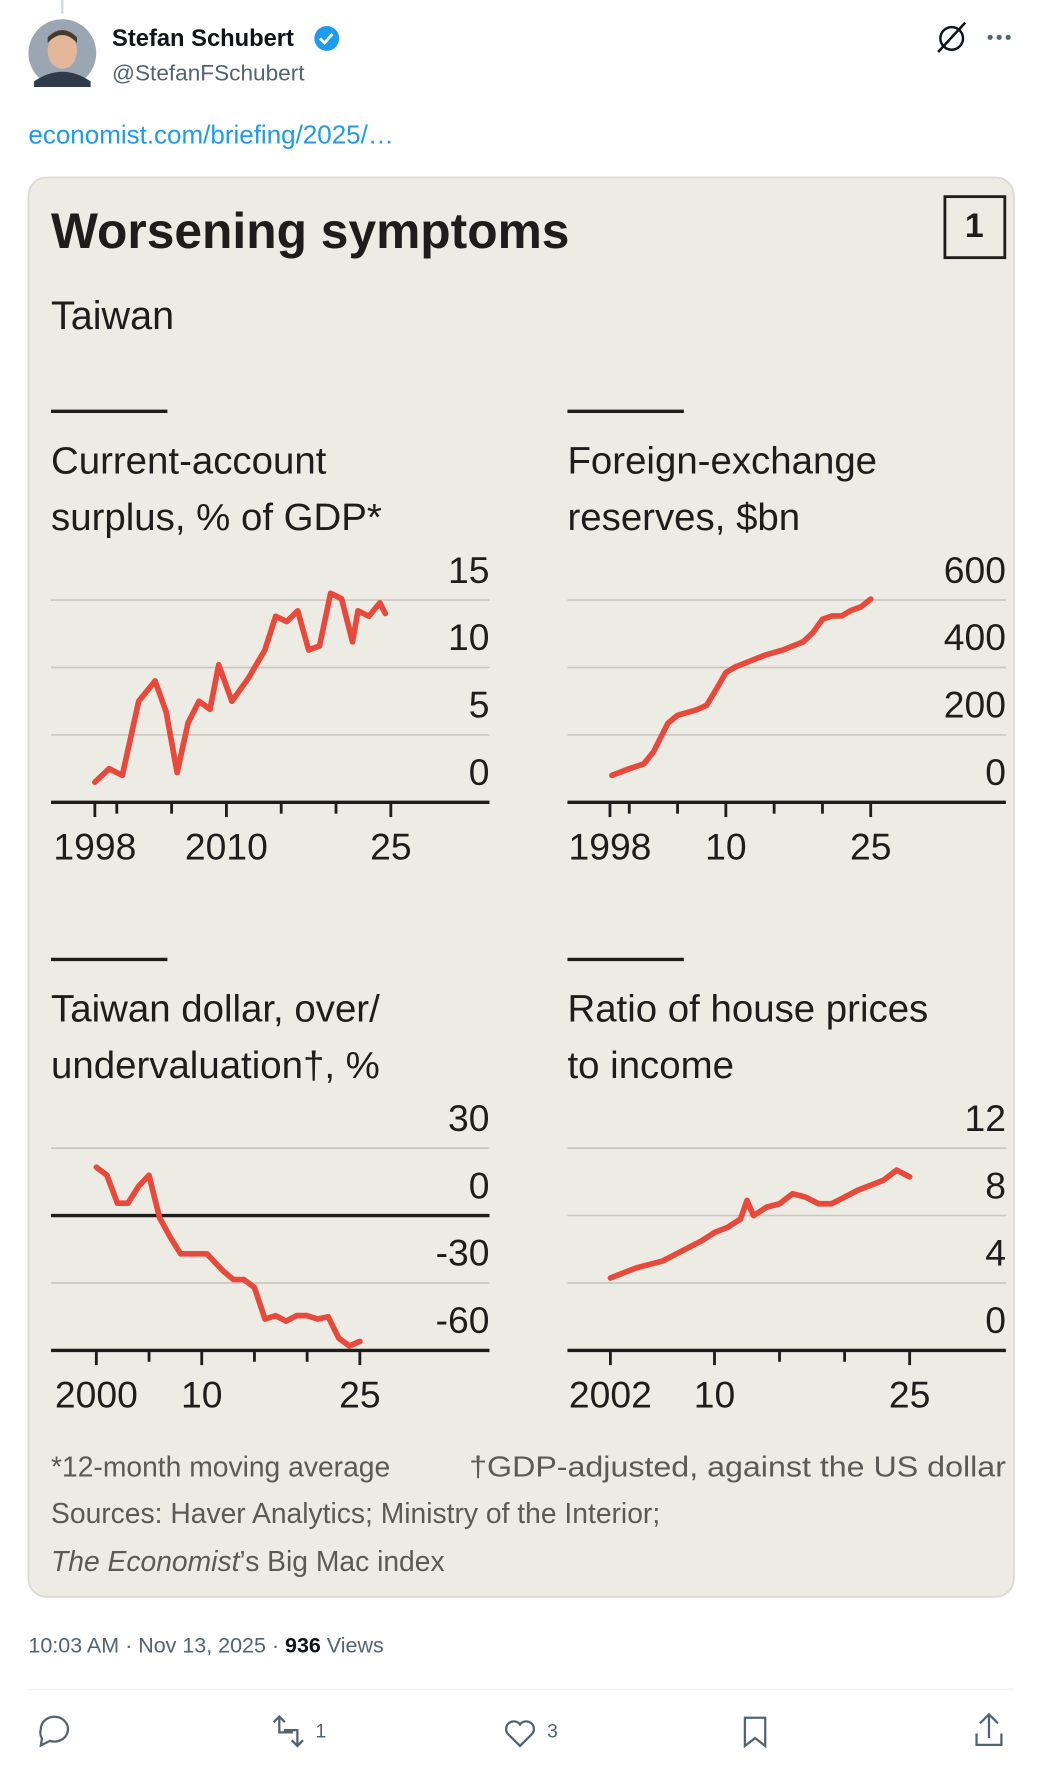  I want to click on avatar-face, so click(62, 50).